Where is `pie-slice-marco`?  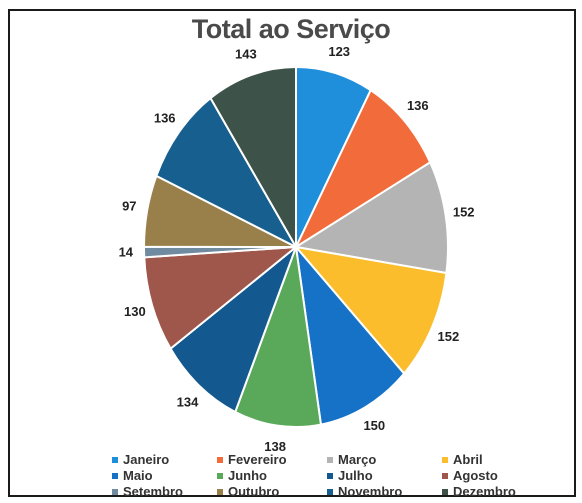
pie-slice-marco is located at coordinates (371, 217).